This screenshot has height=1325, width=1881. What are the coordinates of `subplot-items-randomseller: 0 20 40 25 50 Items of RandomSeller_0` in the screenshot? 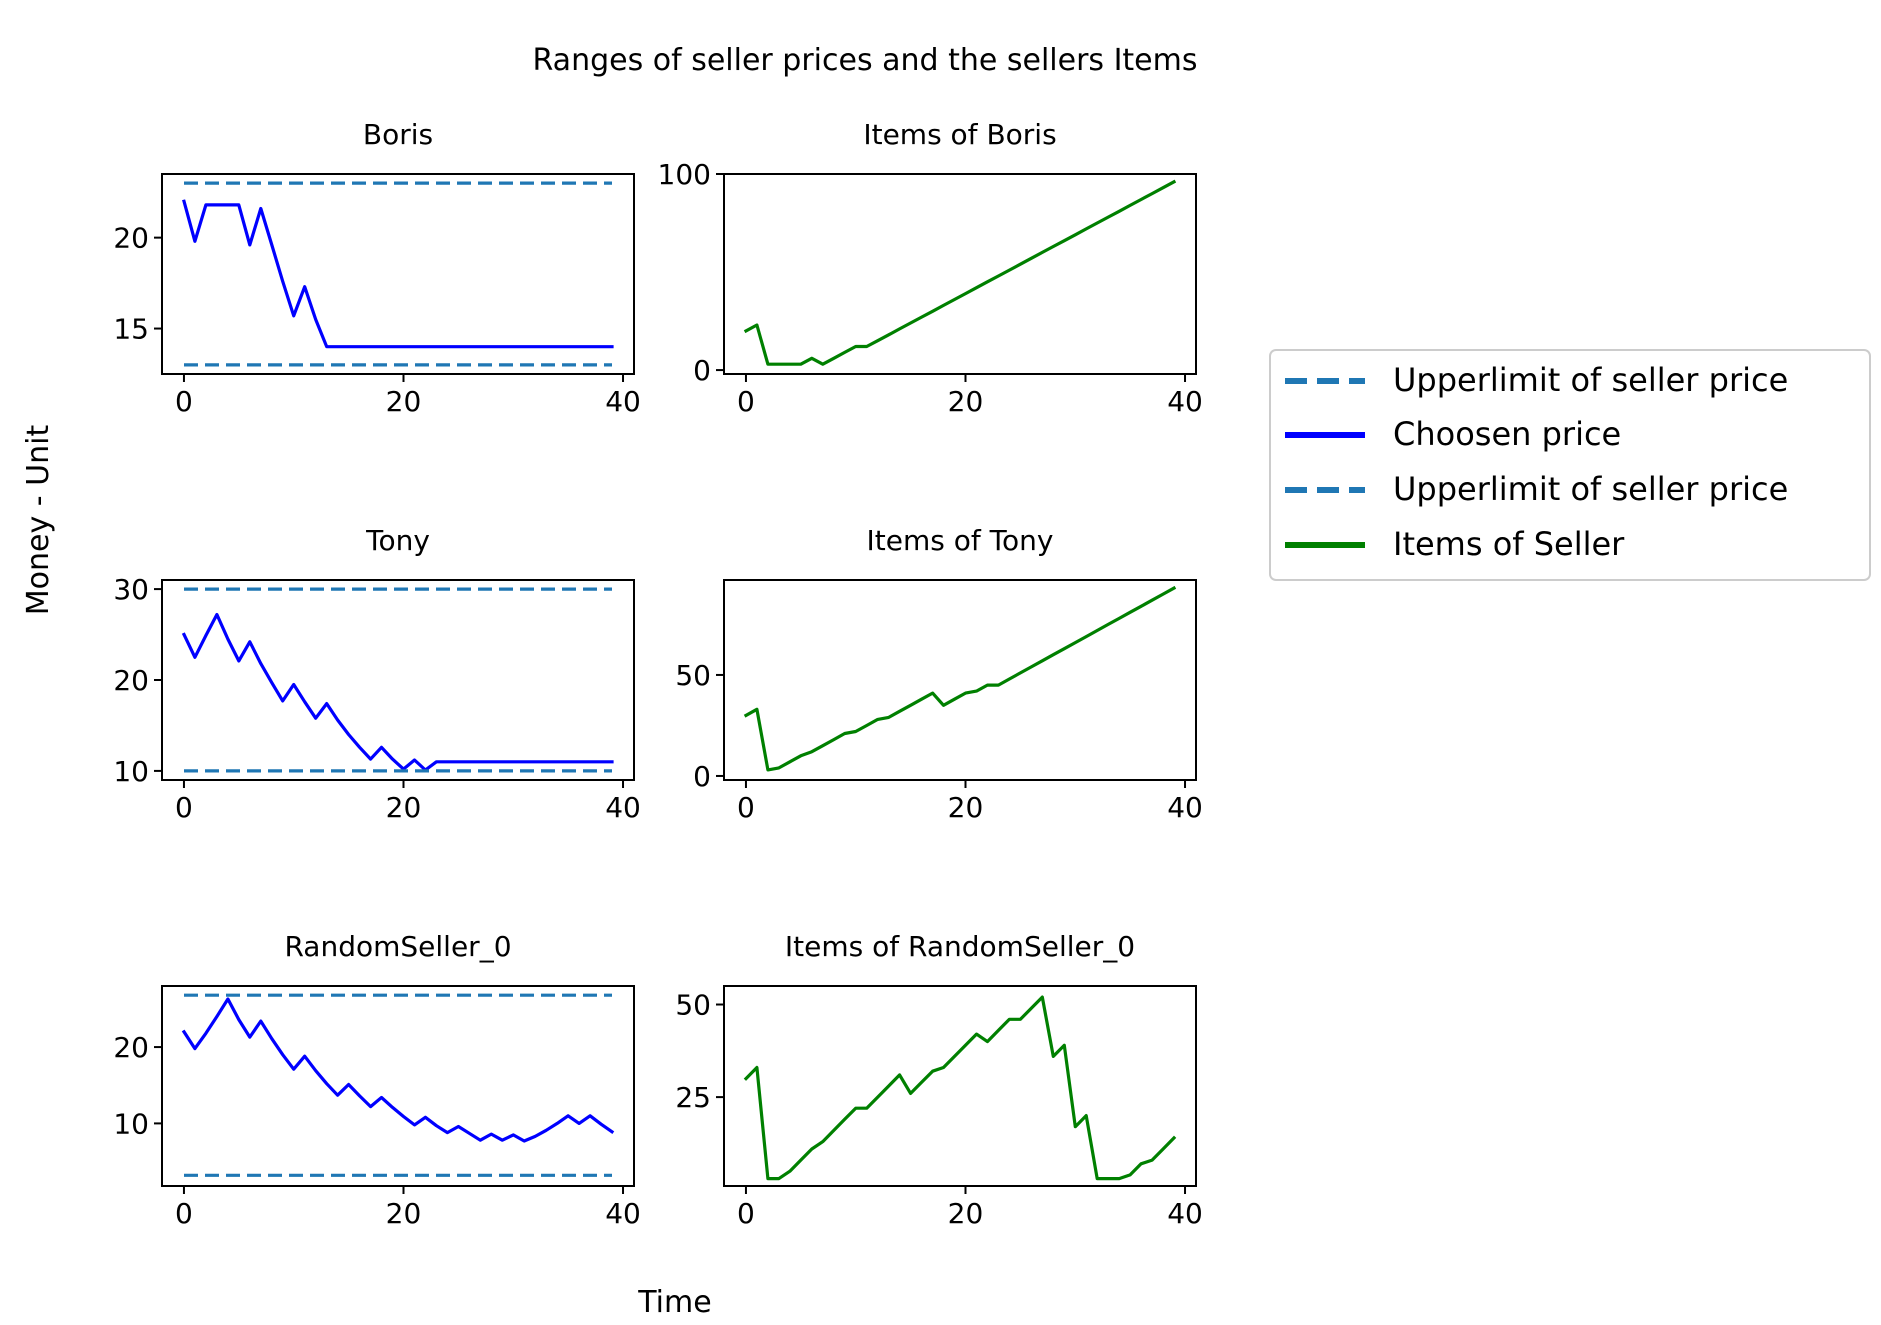 It's located at (938, 1080).